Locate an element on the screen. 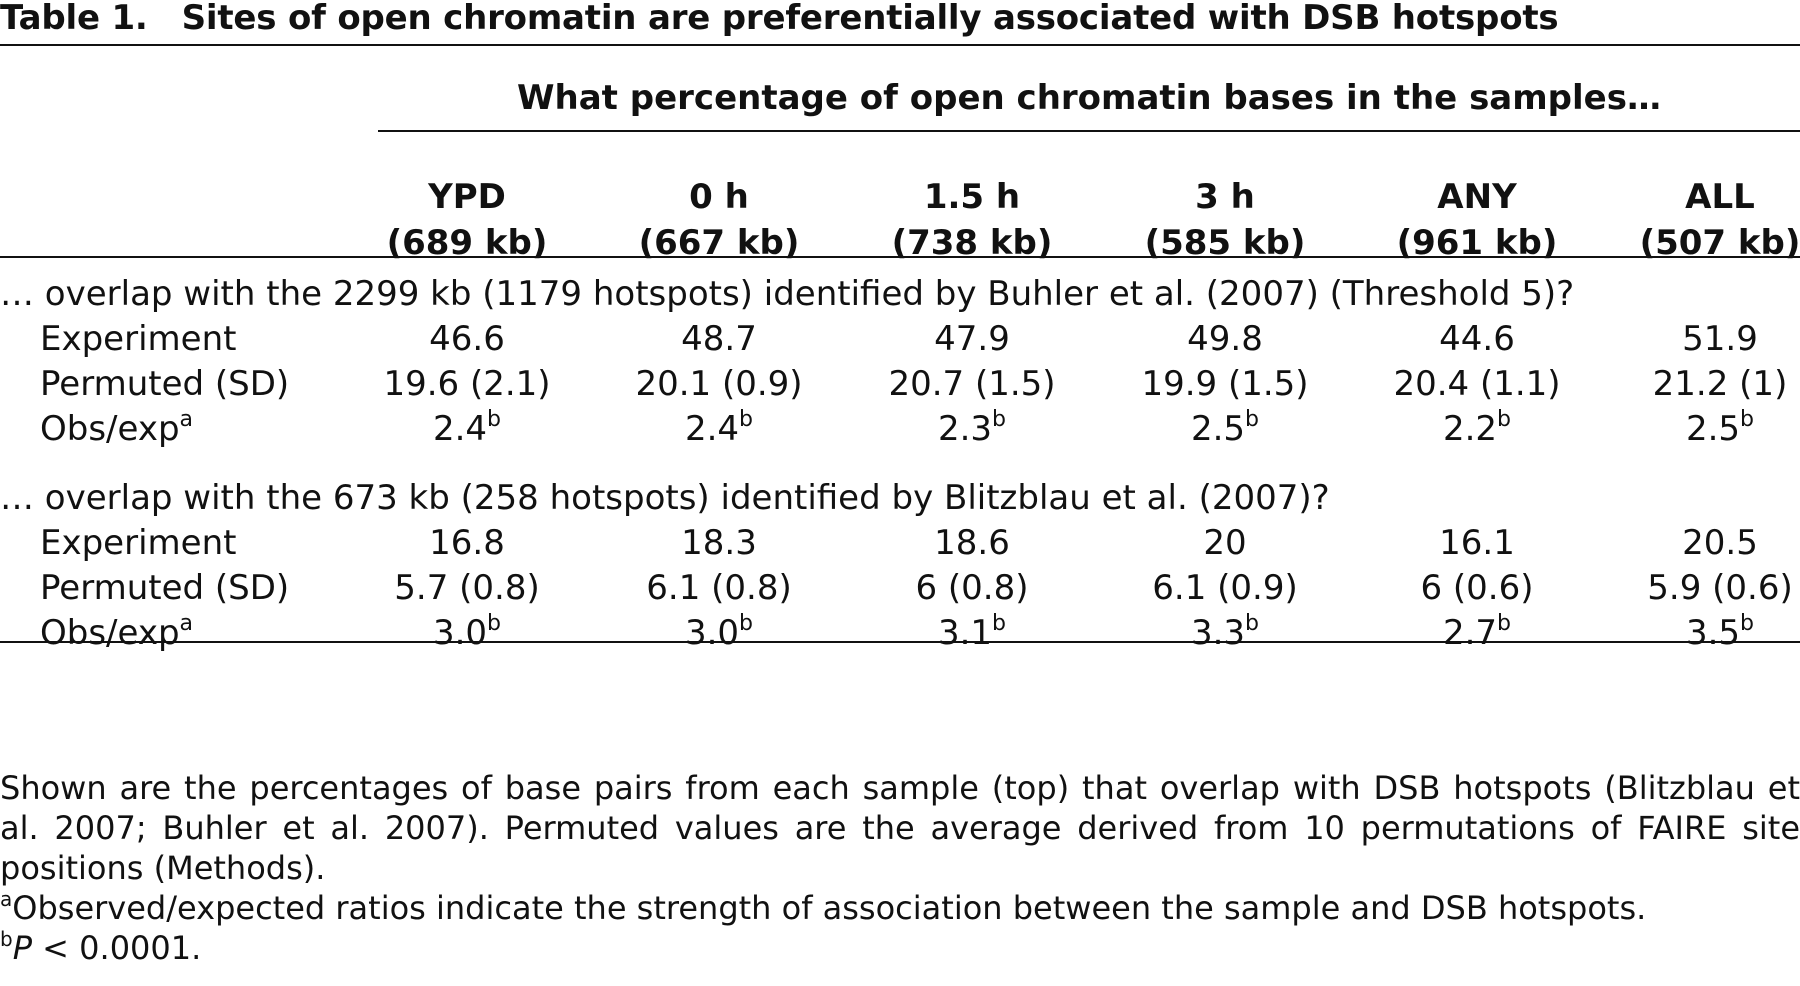 This screenshot has width=1800, height=986. cell-value: 6.1 (0.9) is located at coordinates (1225, 588).